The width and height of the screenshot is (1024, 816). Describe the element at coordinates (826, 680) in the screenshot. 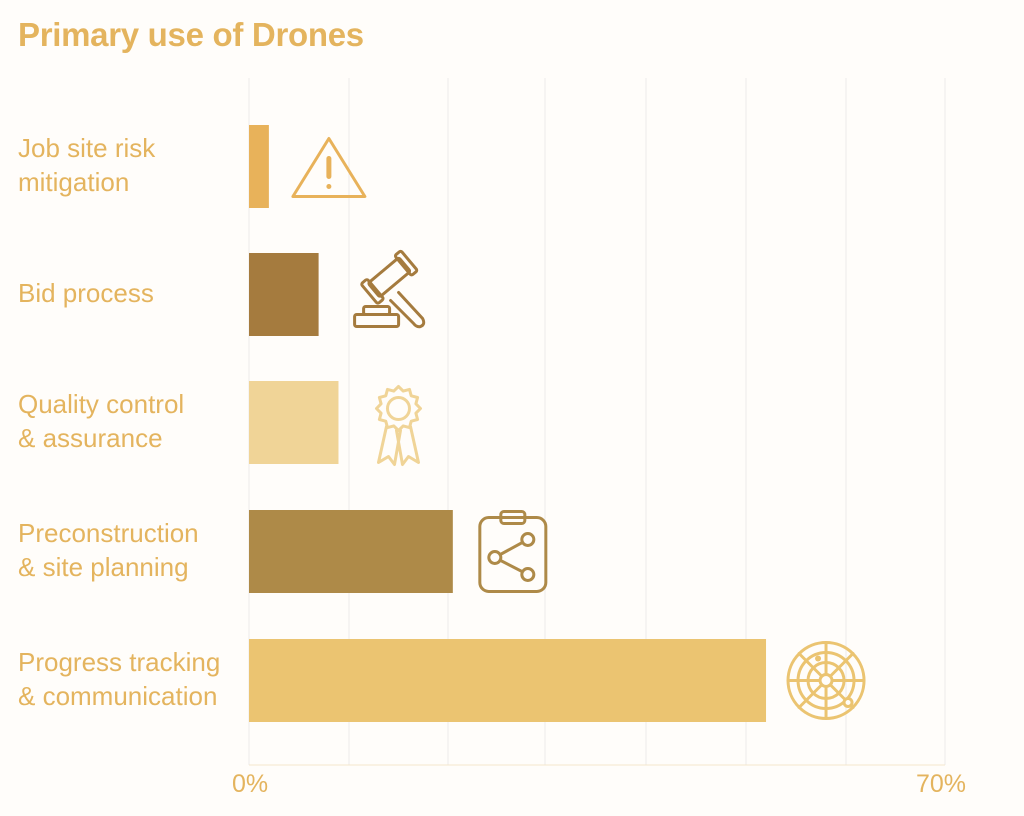

I see `radar-icon` at that location.